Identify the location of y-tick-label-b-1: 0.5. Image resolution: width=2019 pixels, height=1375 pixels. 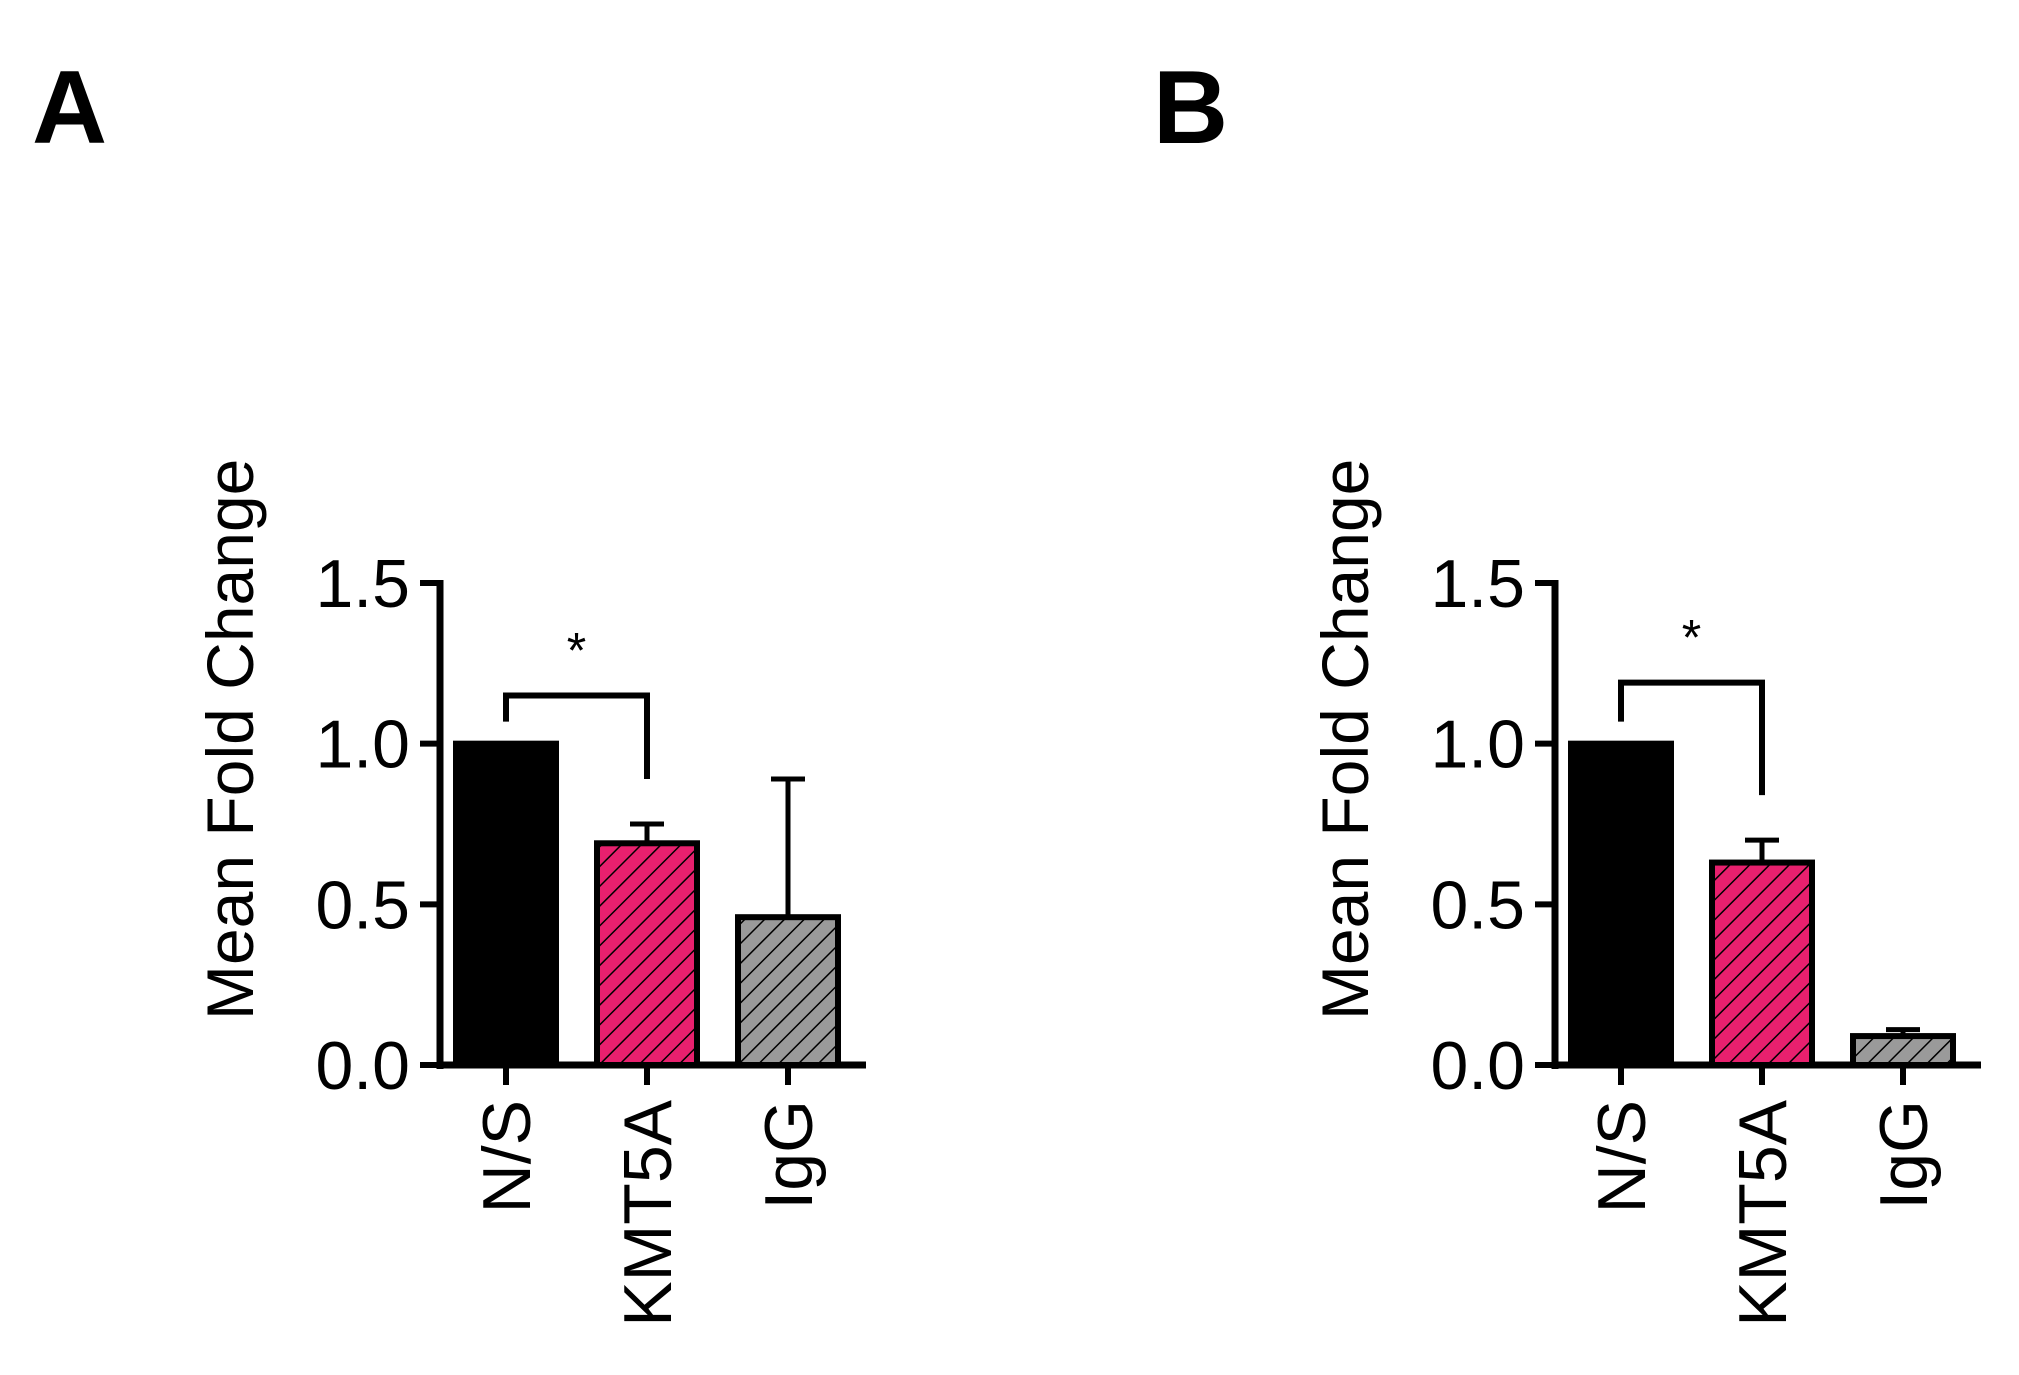
(1477, 905).